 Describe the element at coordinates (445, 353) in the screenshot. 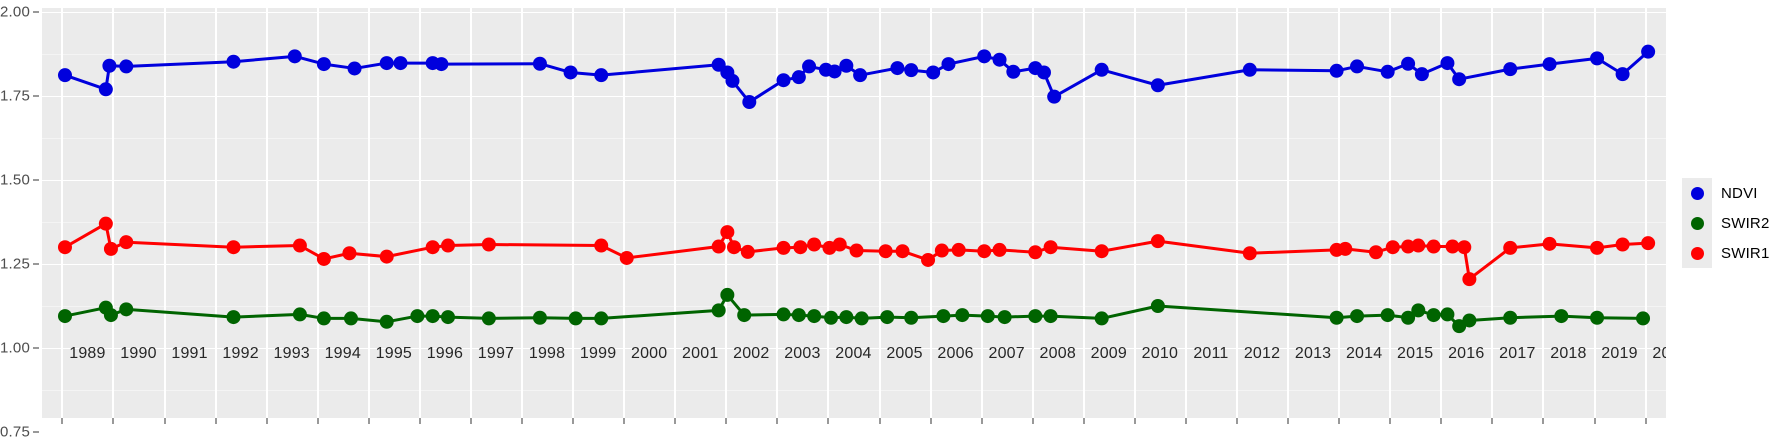

I see `x-tick-label: 1996` at that location.